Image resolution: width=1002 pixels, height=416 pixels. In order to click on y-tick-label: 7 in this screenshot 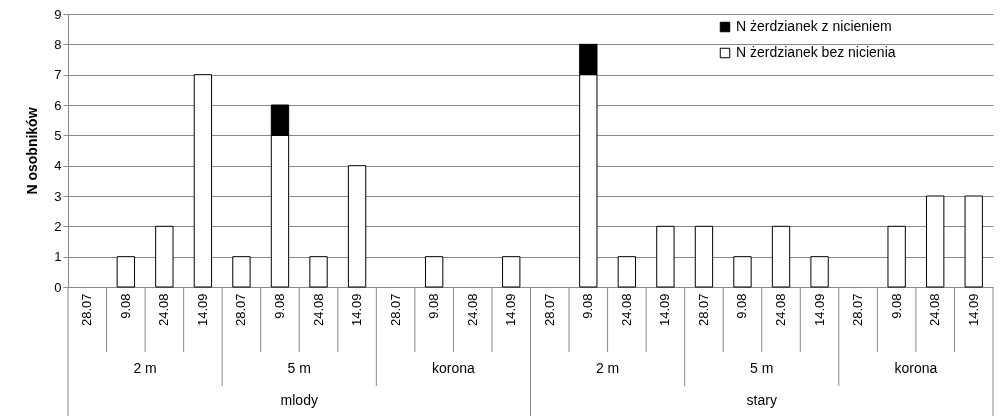, I will do `click(58, 75)`.